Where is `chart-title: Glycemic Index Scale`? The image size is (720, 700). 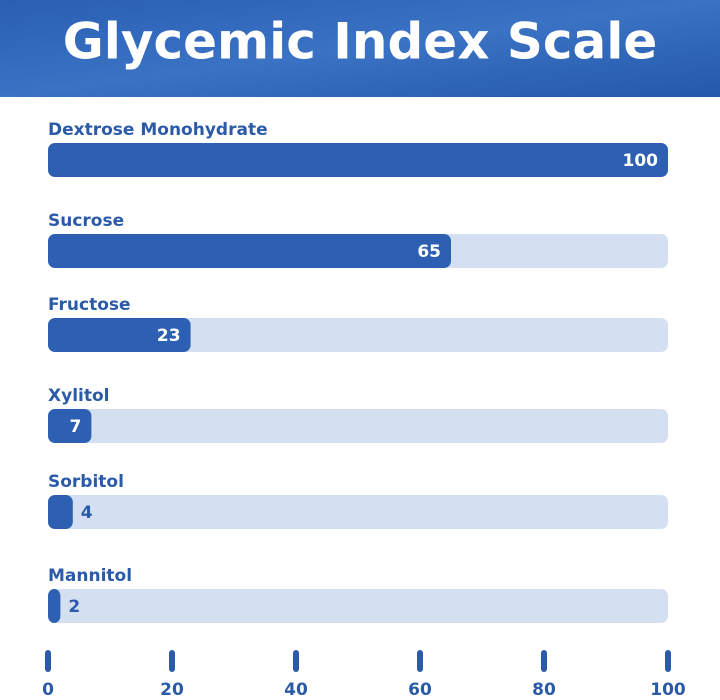
chart-title: Glycemic Index Scale is located at coordinates (360, 42).